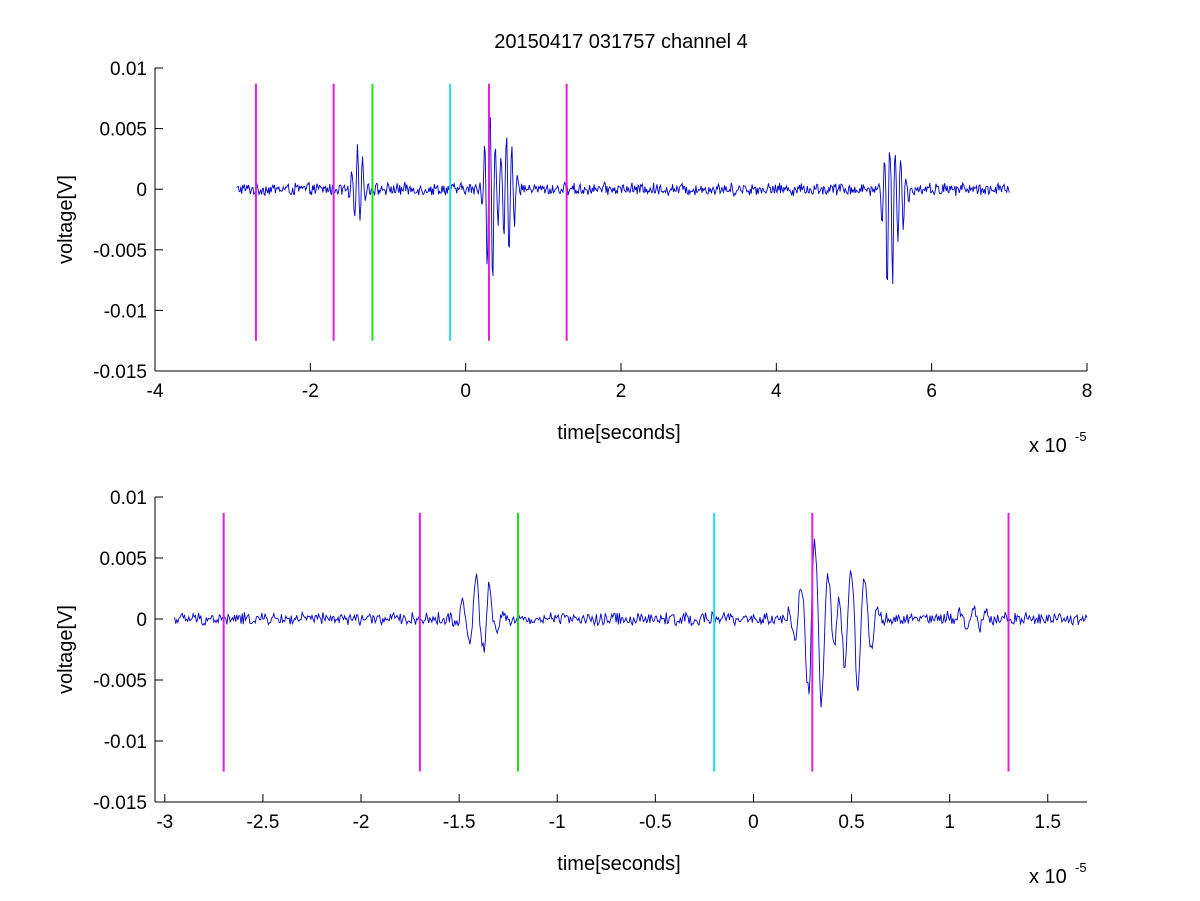 Image resolution: width=1200 pixels, height=901 pixels. What do you see at coordinates (164, 822) in the screenshot?
I see `x-tick-label: -3` at bounding box center [164, 822].